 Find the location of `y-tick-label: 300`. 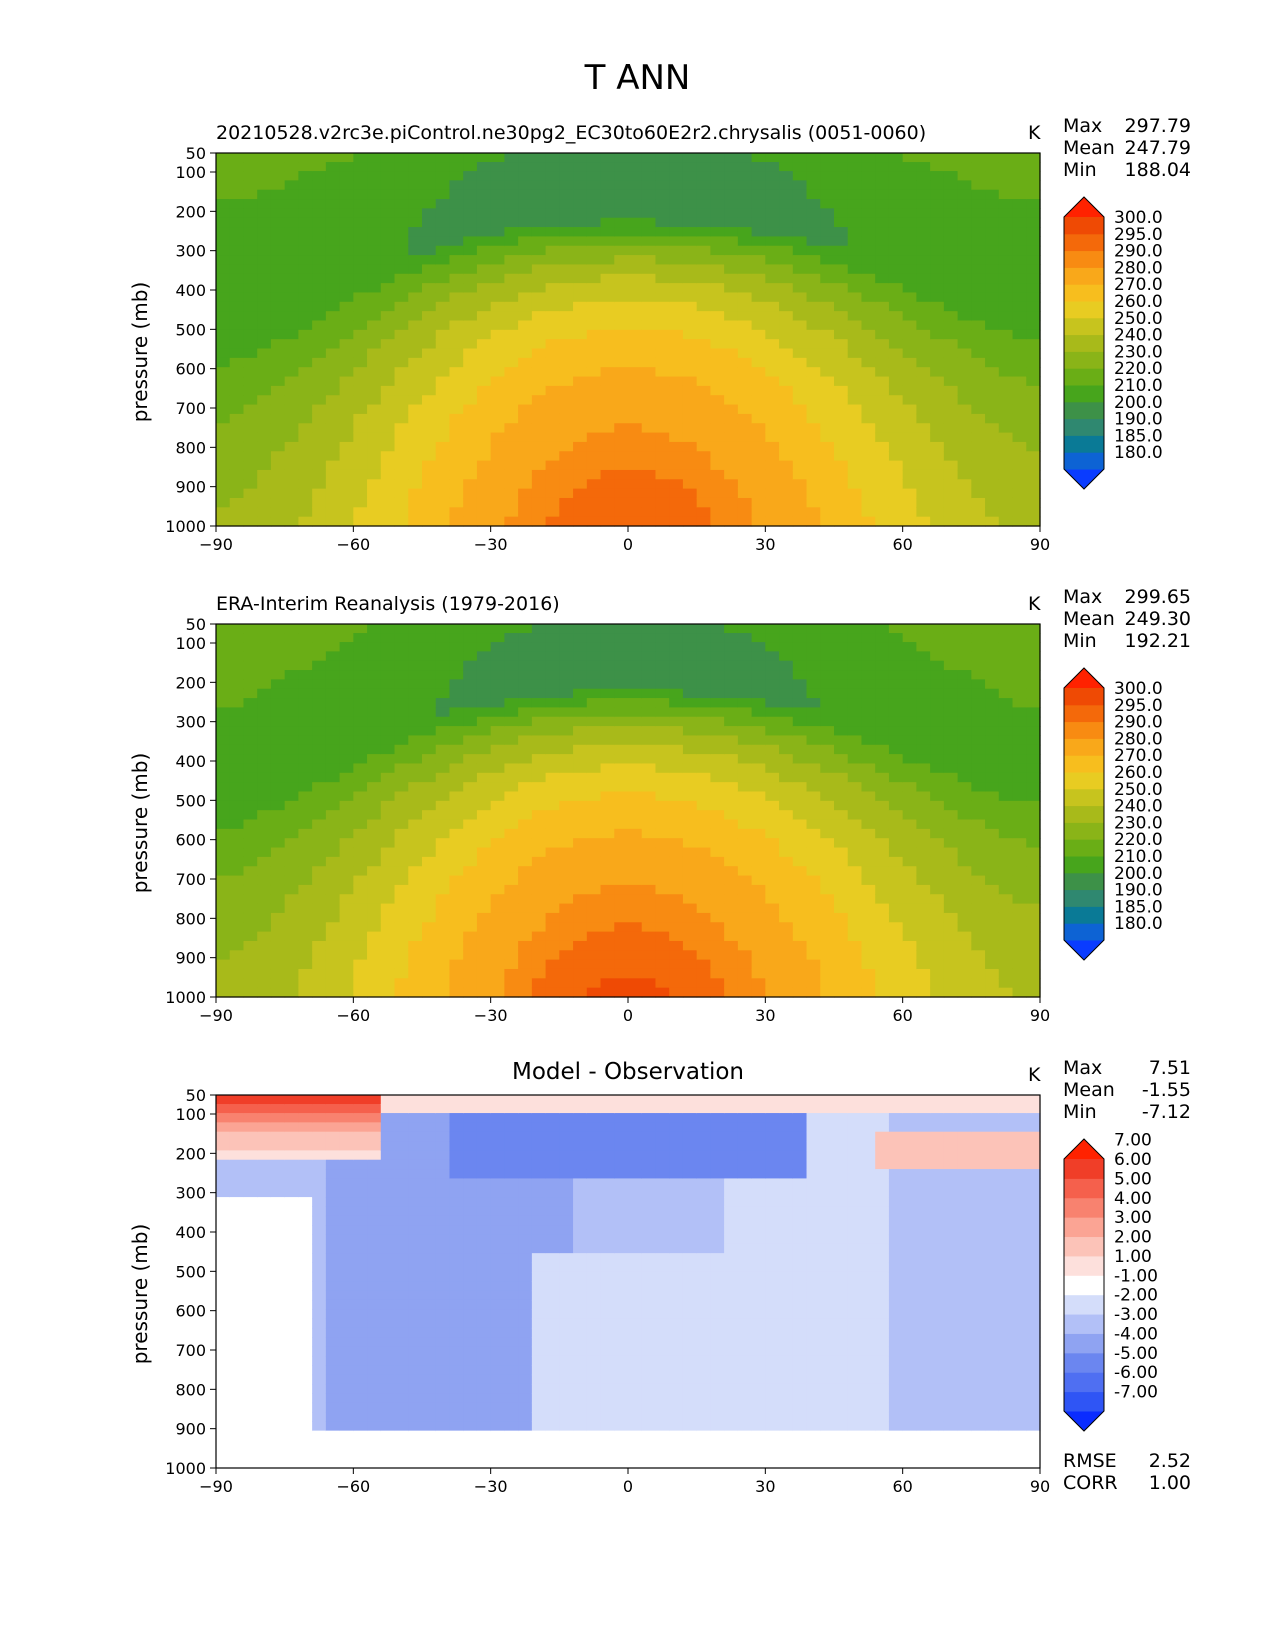

y-tick-label: 300 is located at coordinates (190, 251).